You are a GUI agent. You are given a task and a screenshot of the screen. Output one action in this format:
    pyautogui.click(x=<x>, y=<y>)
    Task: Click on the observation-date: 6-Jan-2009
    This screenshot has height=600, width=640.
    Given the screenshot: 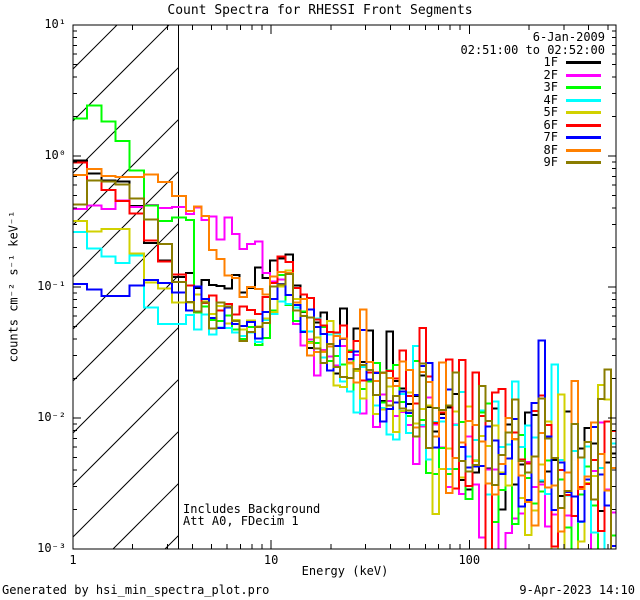 What is the action you would take?
    pyautogui.click(x=568, y=37)
    